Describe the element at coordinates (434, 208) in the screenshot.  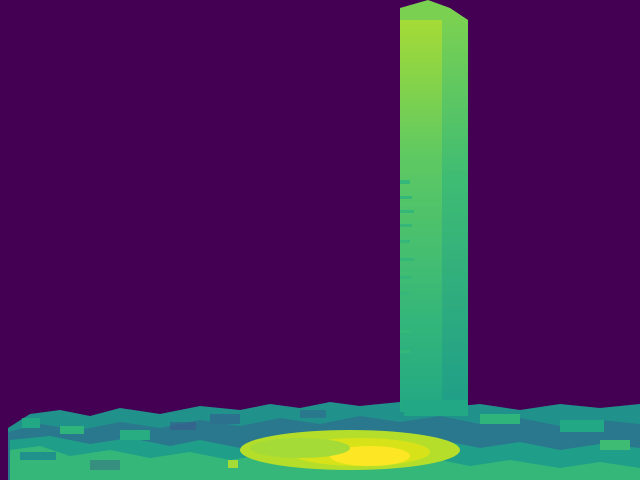
I see `tower` at that location.